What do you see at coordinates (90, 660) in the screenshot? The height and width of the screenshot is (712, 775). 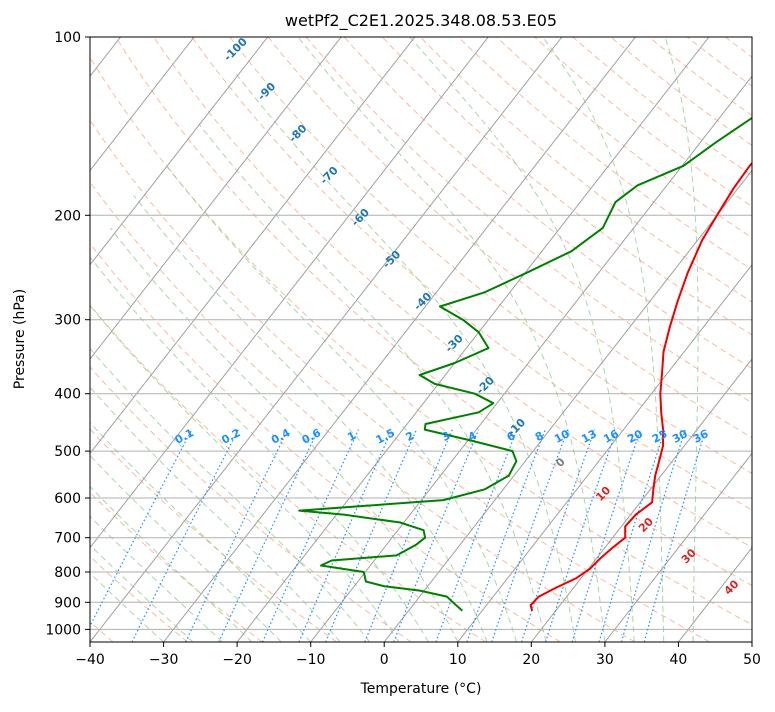 I see `x-tick-label: −40` at bounding box center [90, 660].